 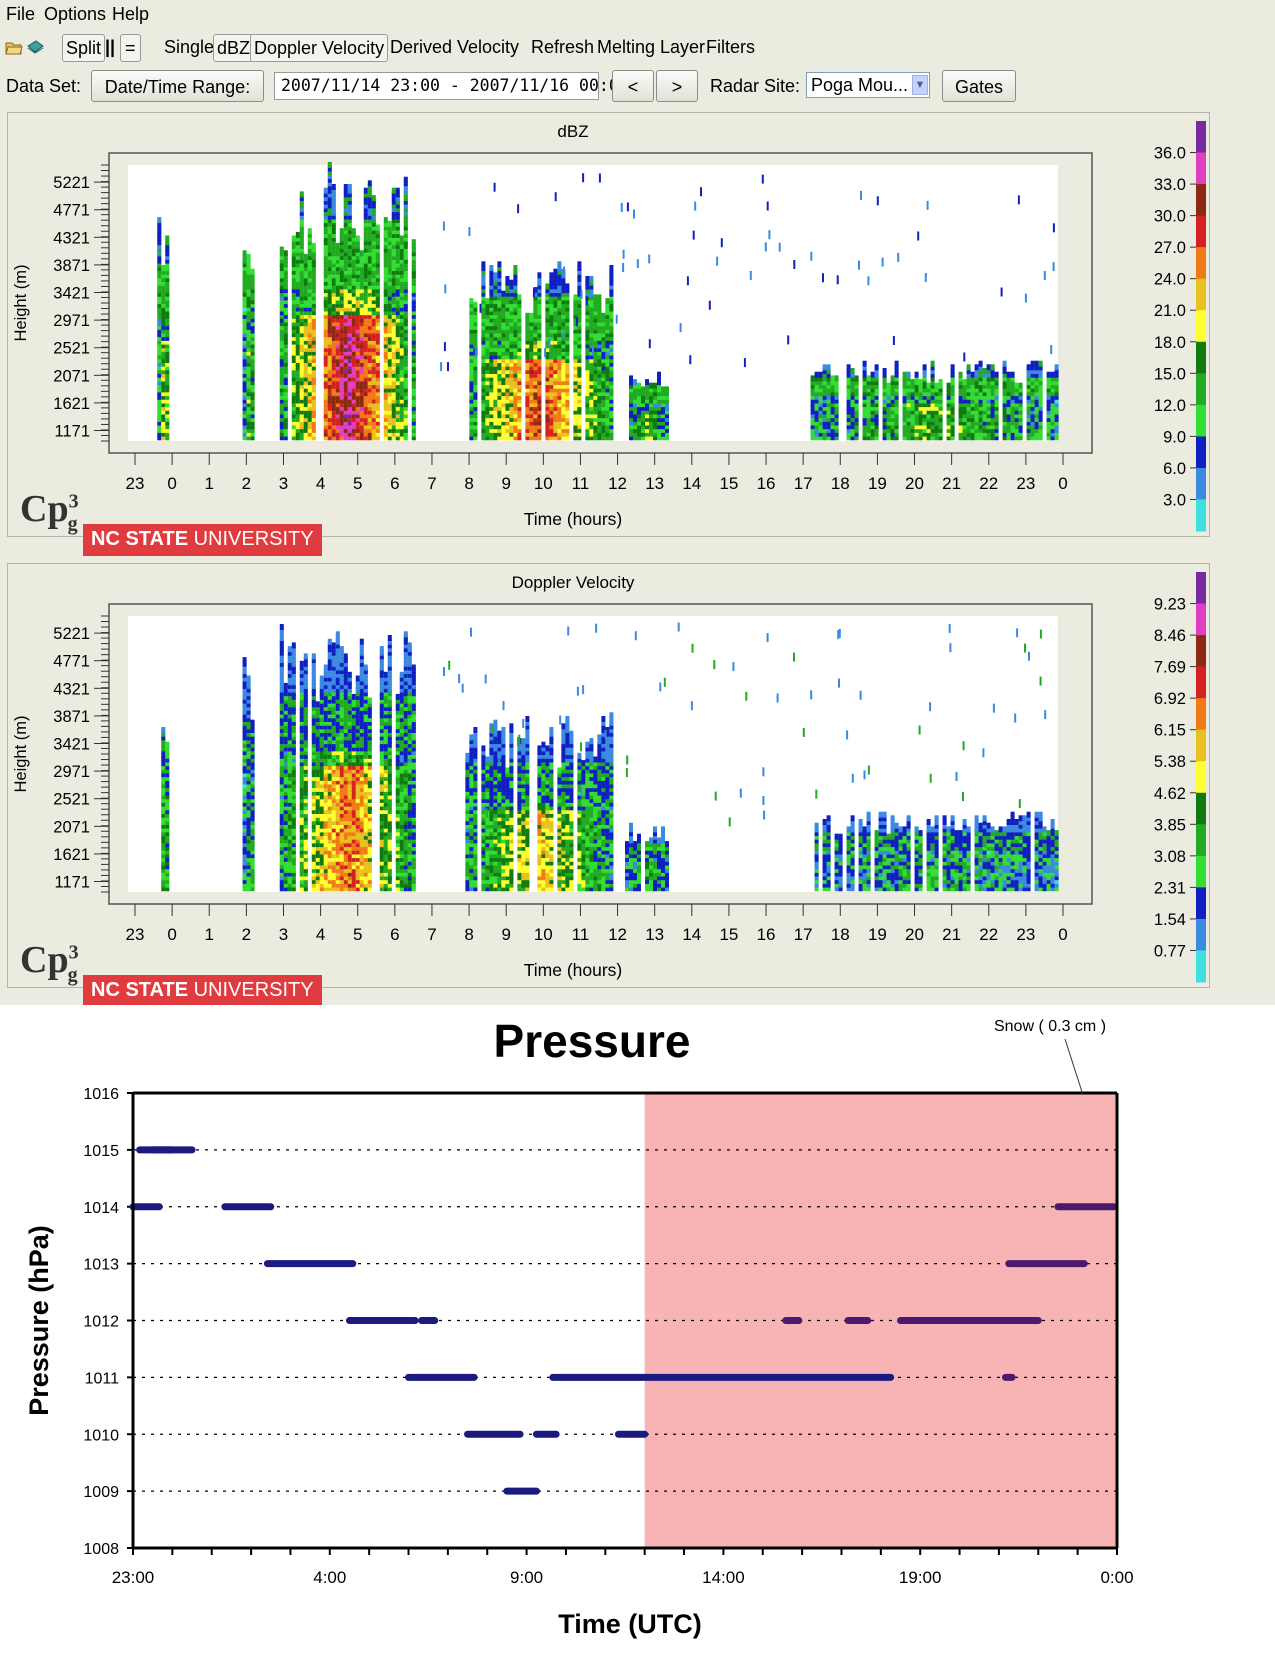 I want to click on date-time-range-field: 2007/11/14 23:00 - 2007/11/16 00:00, so click(x=436, y=86).